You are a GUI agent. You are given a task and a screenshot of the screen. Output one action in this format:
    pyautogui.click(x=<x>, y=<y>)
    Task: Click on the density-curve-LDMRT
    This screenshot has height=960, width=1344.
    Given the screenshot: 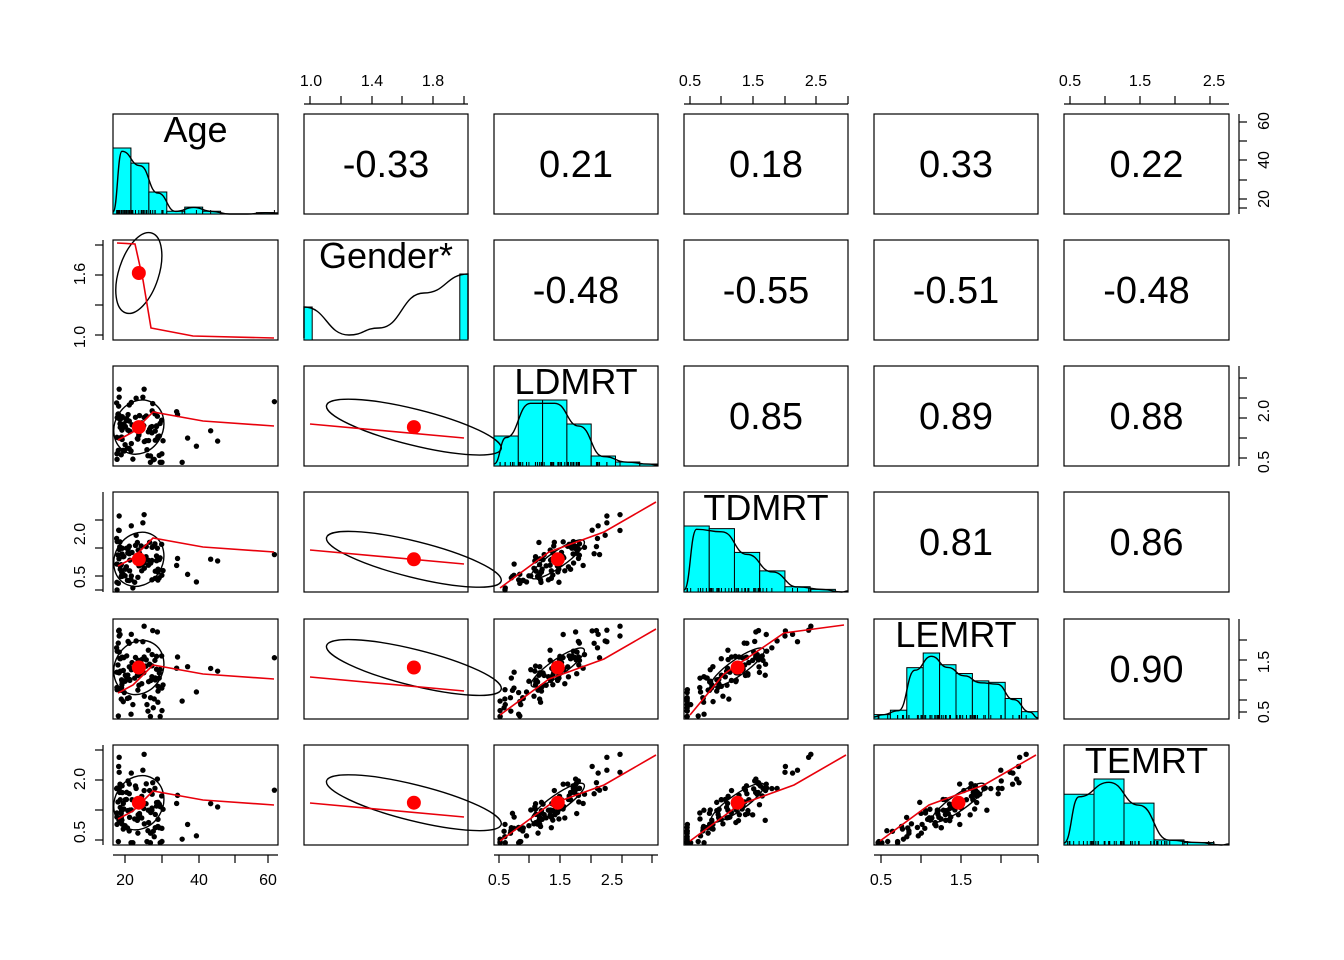 What is the action you would take?
    pyautogui.click(x=576, y=434)
    